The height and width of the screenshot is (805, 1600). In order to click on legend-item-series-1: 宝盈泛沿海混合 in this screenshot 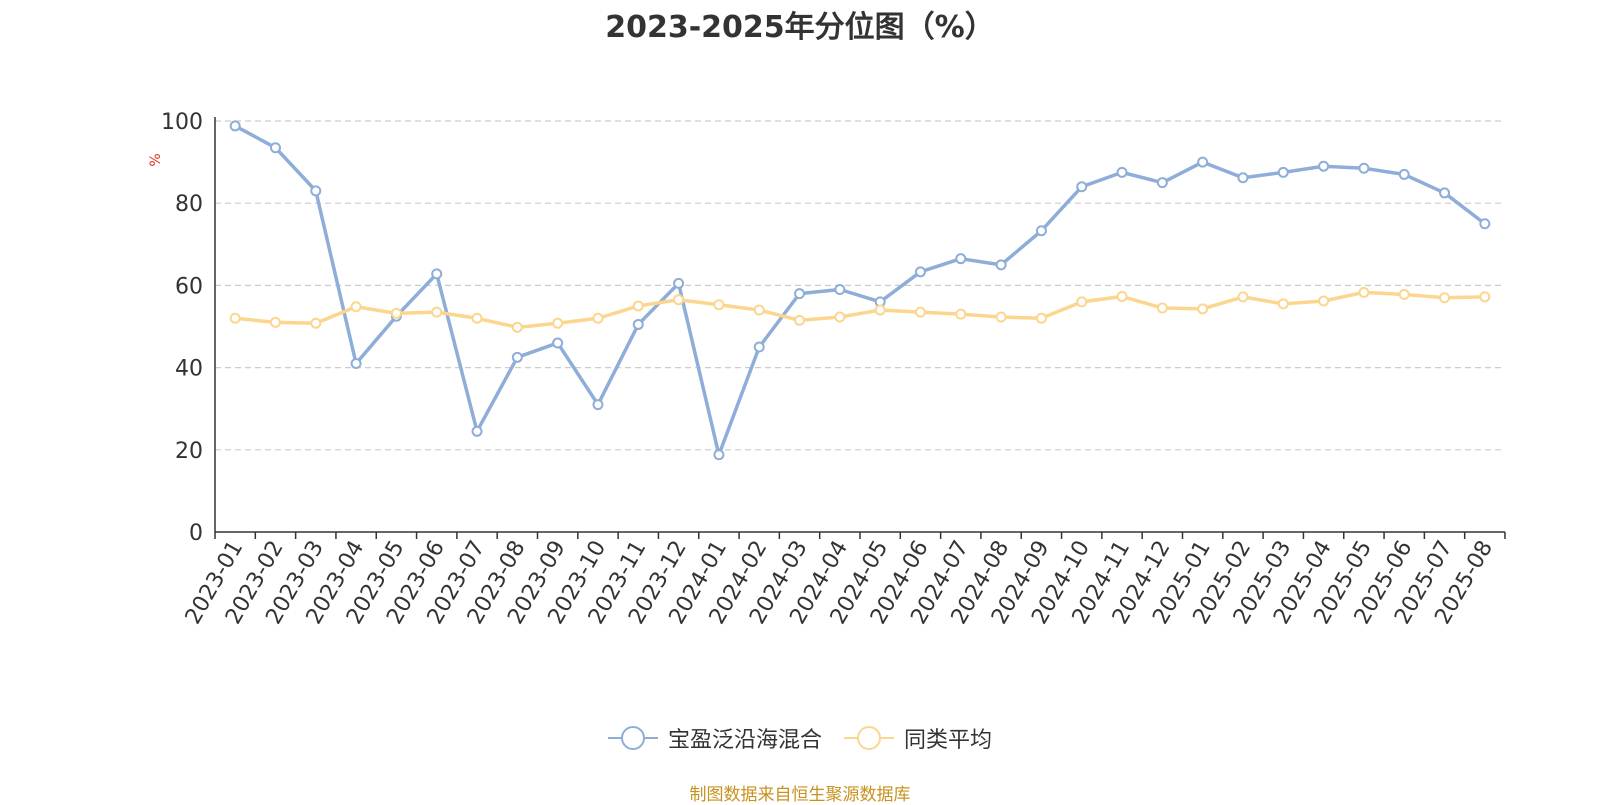, I will do `click(714, 738)`.